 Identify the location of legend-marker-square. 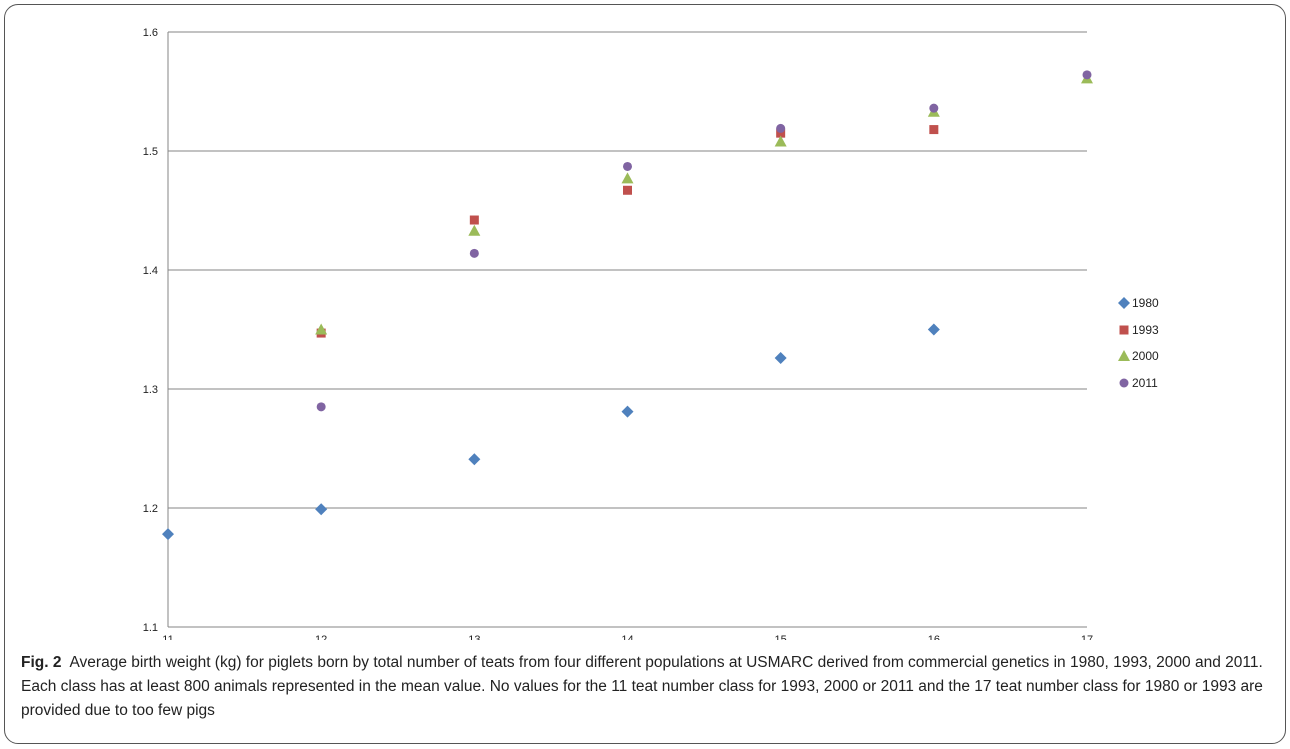
(1124, 330).